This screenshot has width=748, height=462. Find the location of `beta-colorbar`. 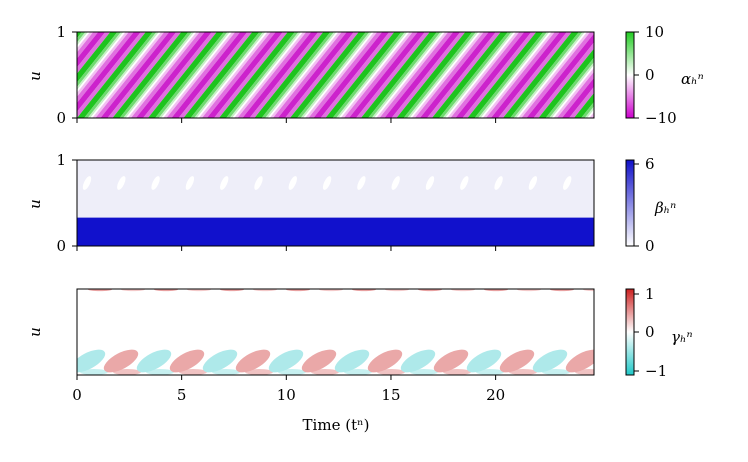

beta-colorbar is located at coordinates (630, 203).